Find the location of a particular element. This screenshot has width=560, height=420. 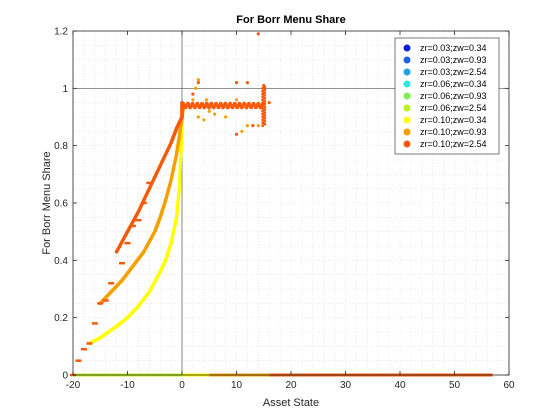

x-axis-label: Asset State is located at coordinates (291, 403).